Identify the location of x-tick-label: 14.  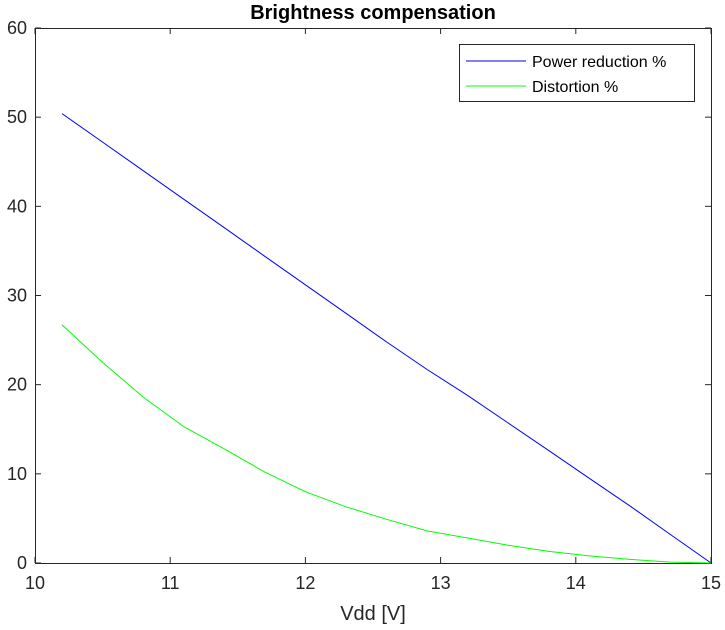
(576, 583).